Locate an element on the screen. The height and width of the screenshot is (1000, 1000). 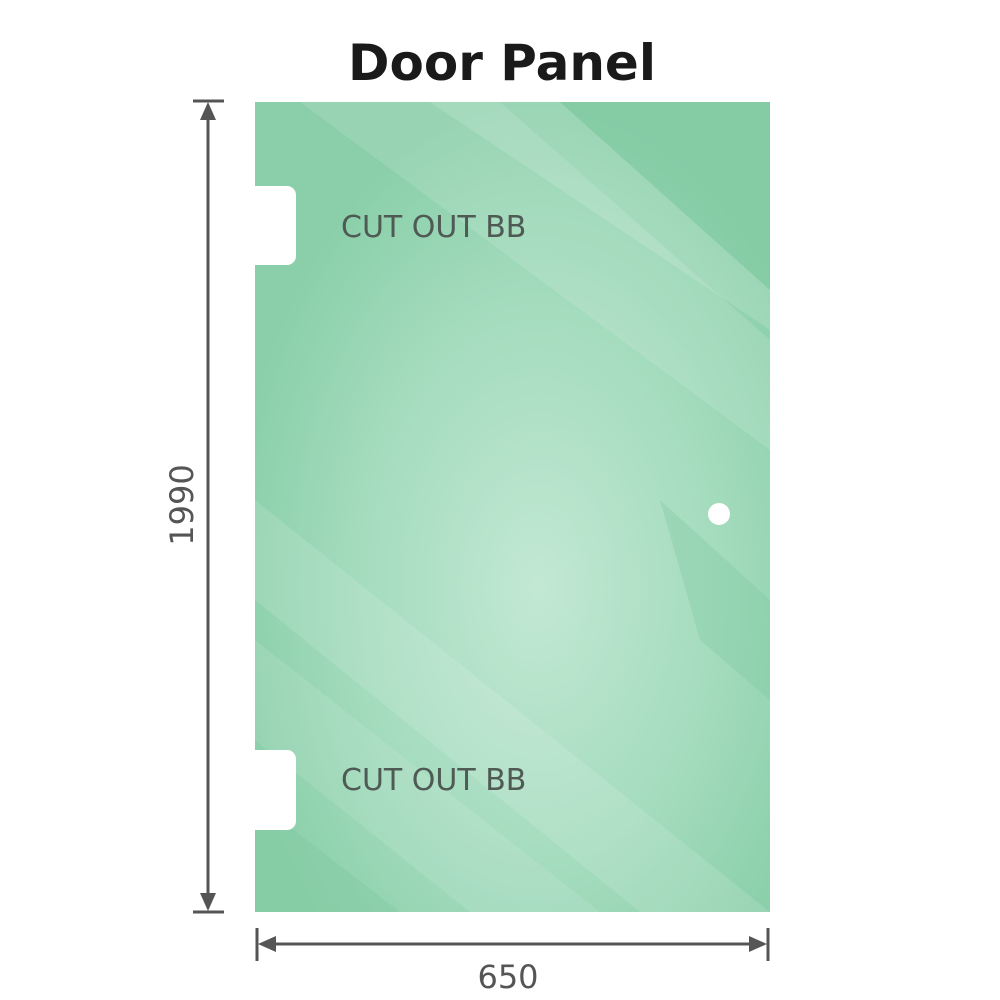
width-dimension-line is located at coordinates (512, 944).